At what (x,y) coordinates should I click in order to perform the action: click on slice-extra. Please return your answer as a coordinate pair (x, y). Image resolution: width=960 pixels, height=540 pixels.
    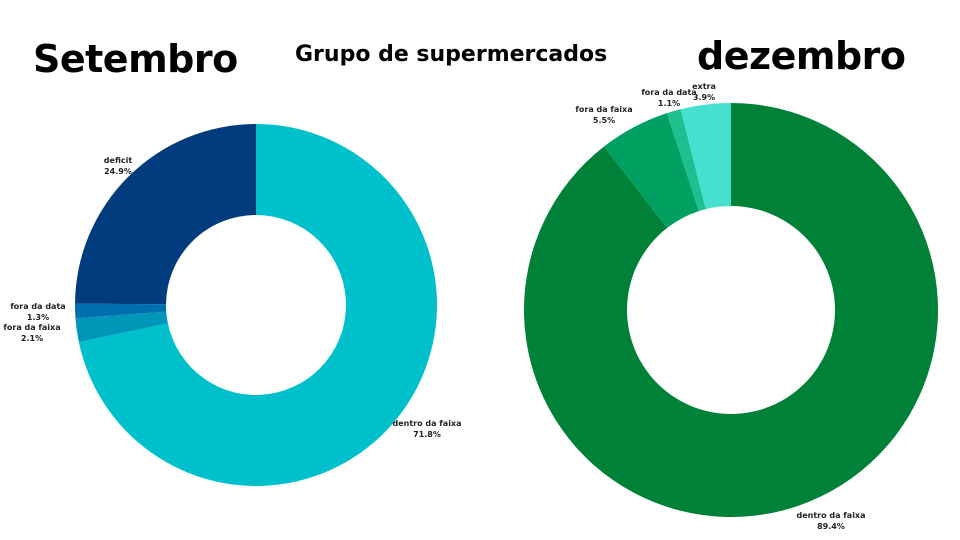
    Looking at the image, I should click on (705, 156).